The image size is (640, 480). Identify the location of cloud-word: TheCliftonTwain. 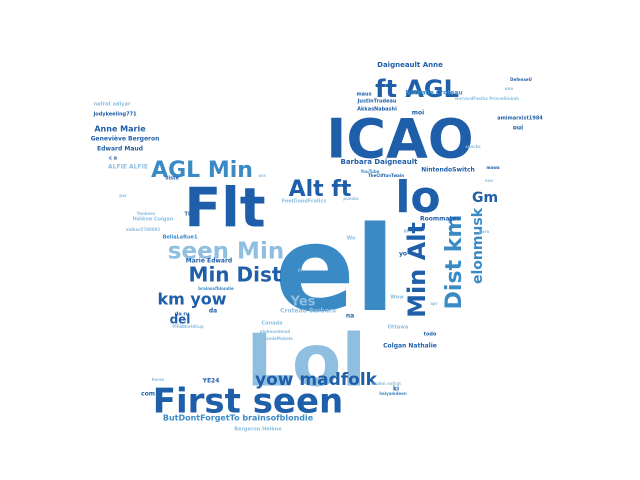
(386, 175).